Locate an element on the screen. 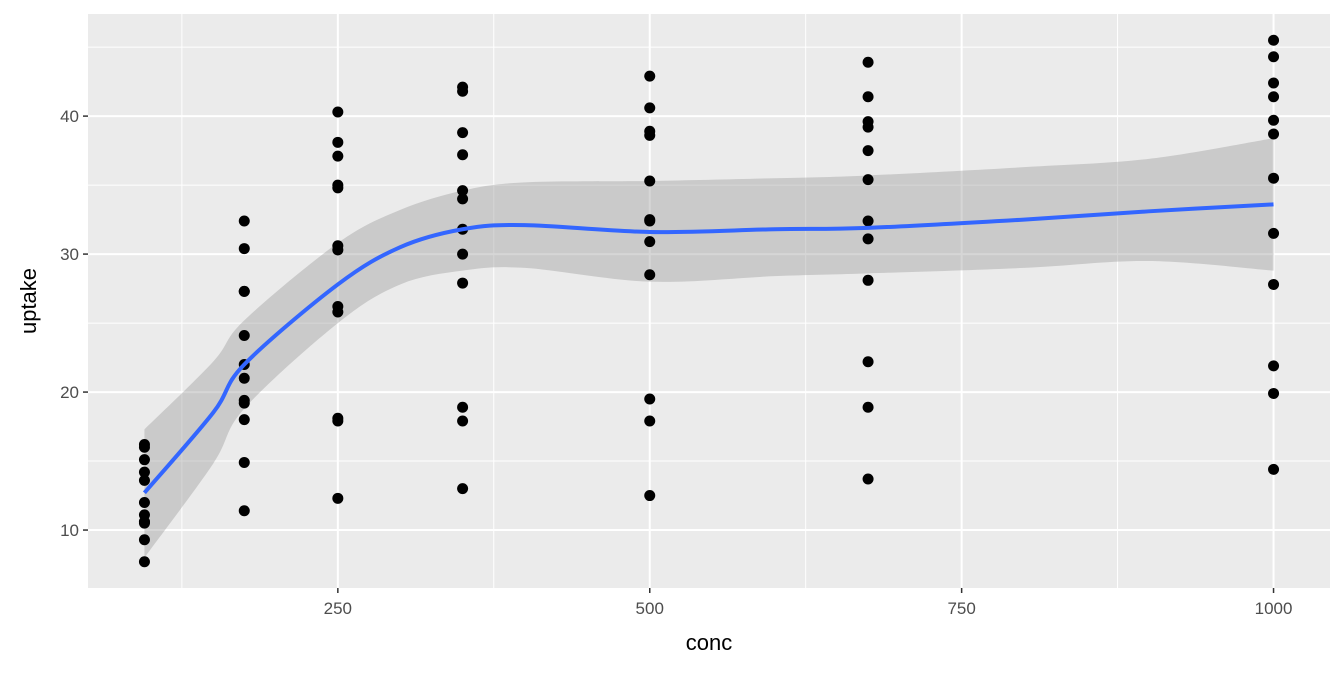 The width and height of the screenshot is (1344, 677). x-tick-label: 500 is located at coordinates (650, 608).